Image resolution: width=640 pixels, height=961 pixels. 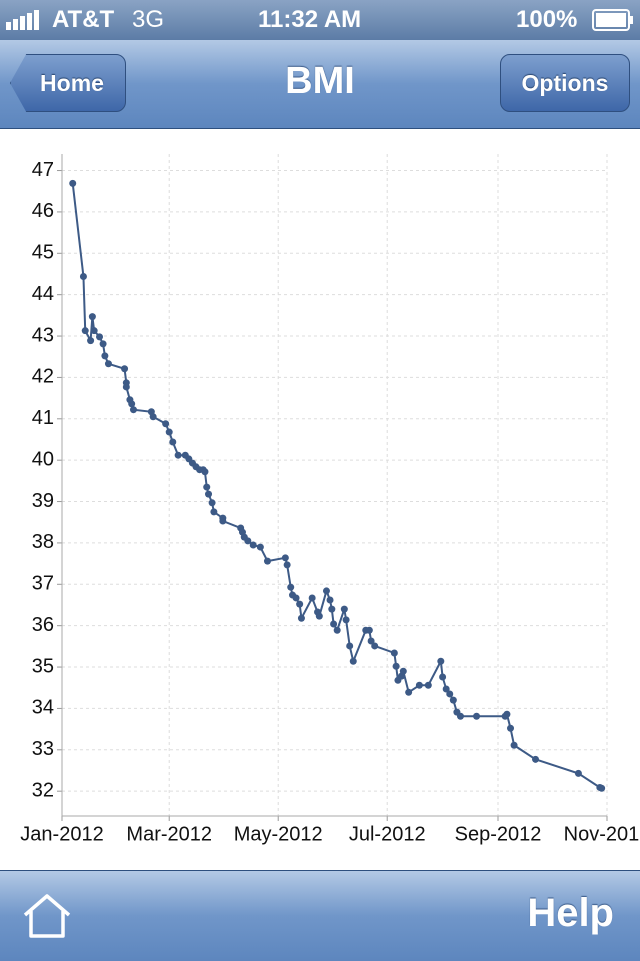 I want to click on y-tick-label: 41, so click(x=43, y=418).